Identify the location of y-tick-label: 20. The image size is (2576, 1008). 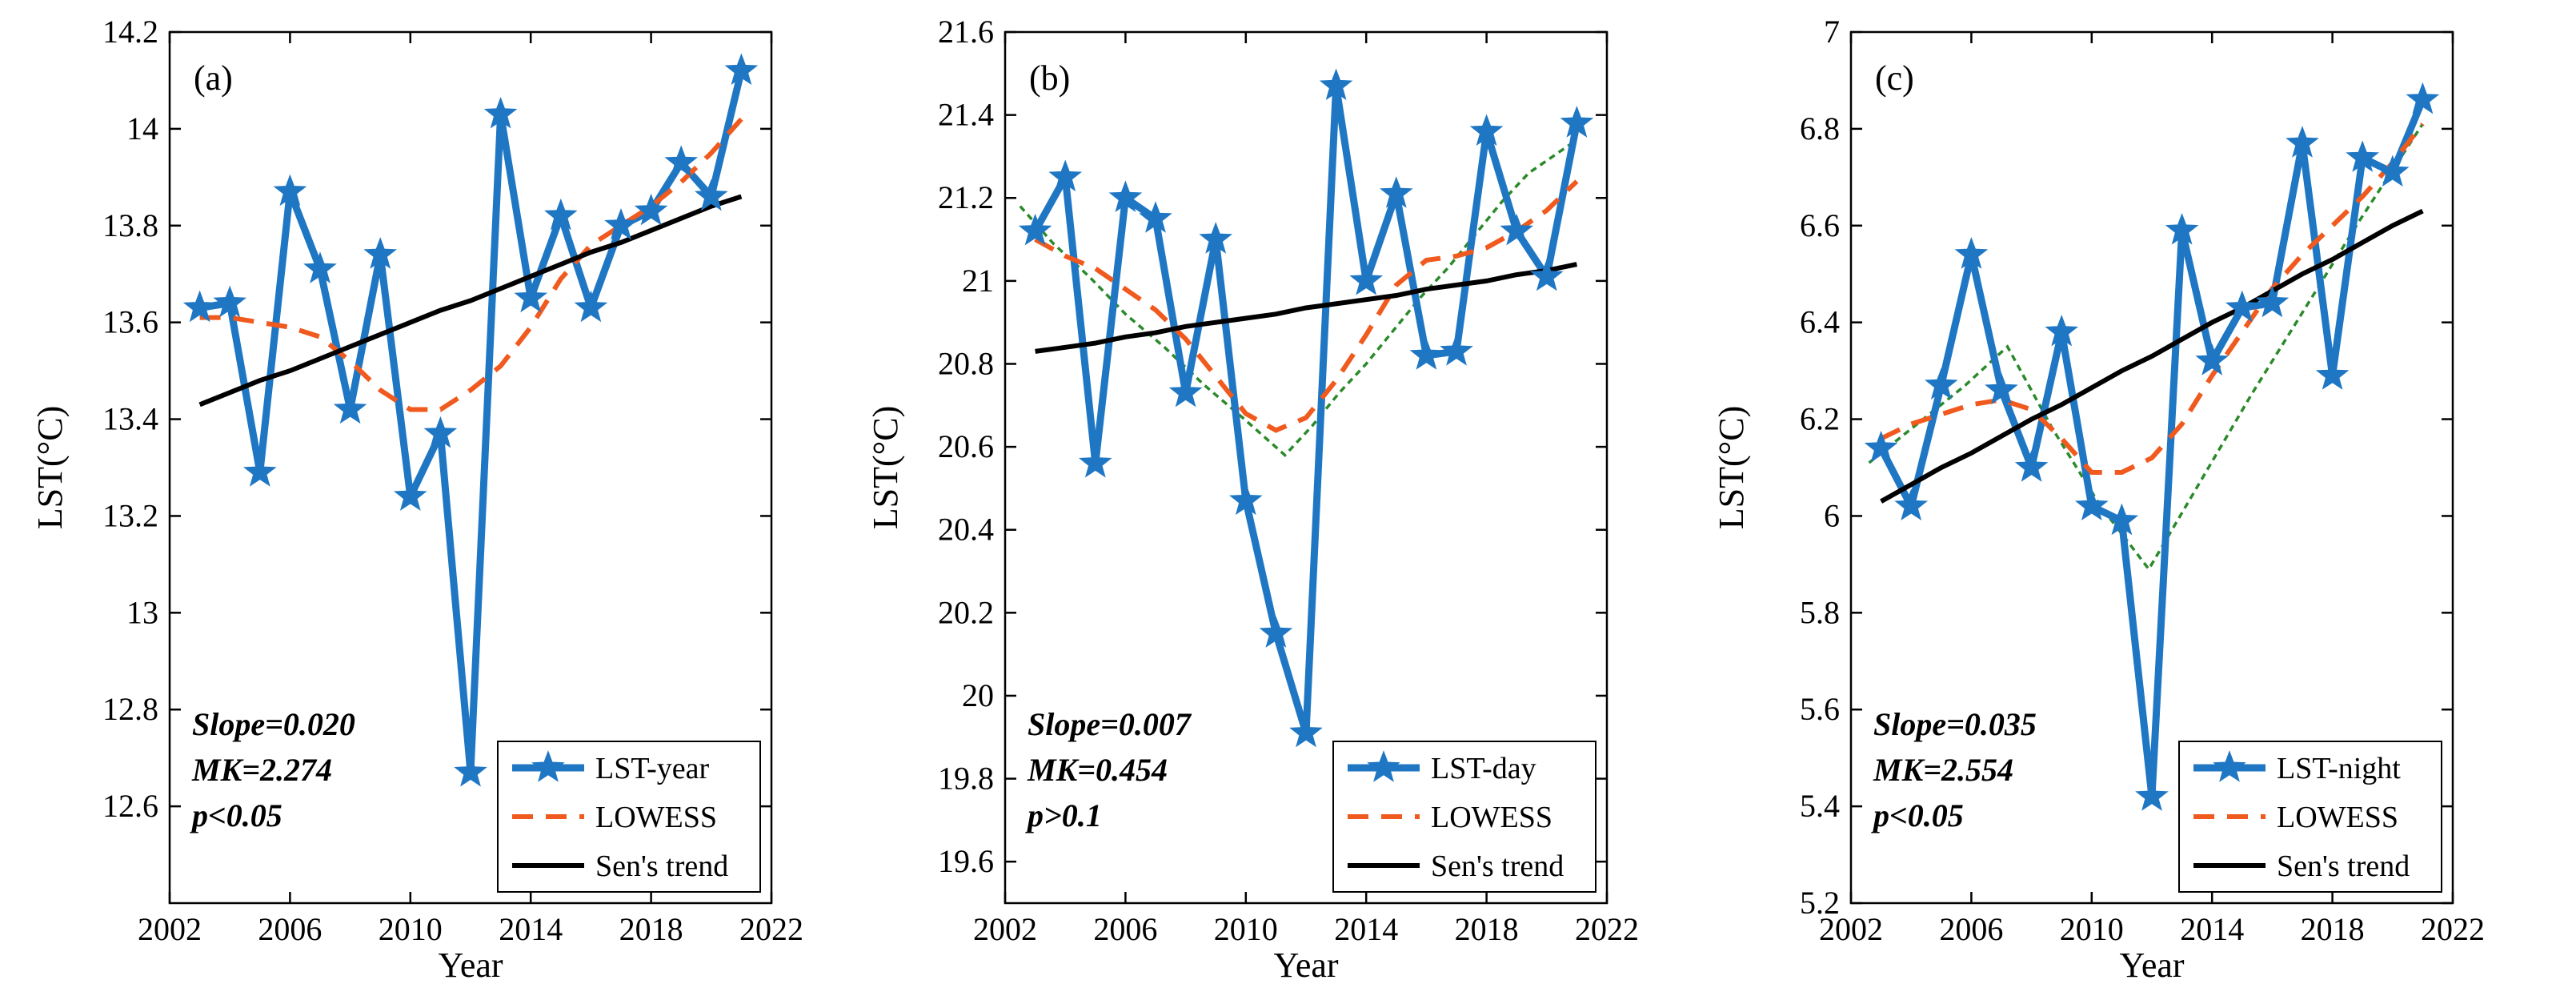
(978, 695).